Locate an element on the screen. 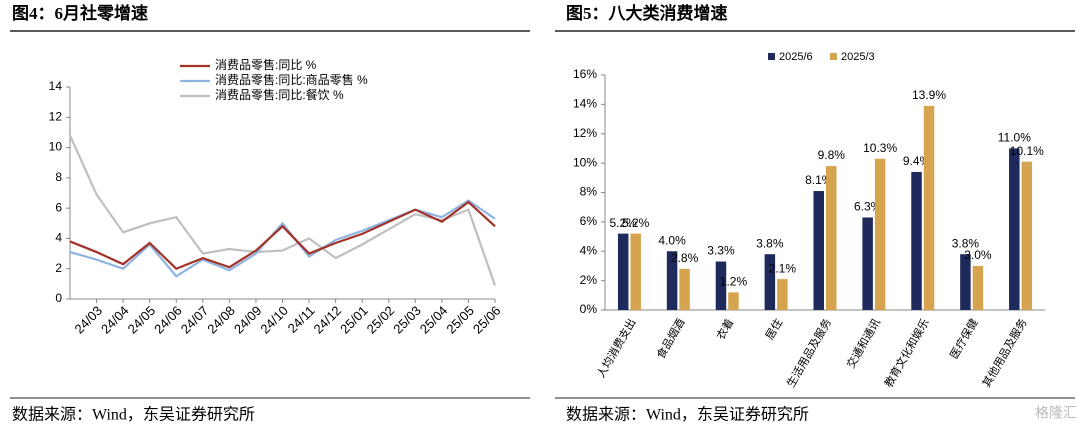 Image resolution: width=1080 pixels, height=430 pixels. y-tick-label: 8% is located at coordinates (589, 192).